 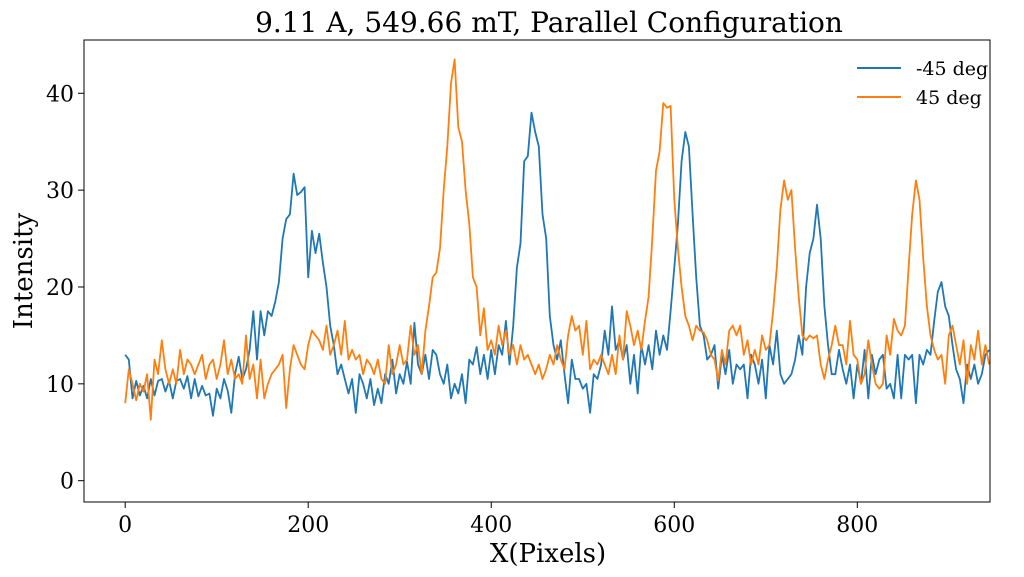 What do you see at coordinates (857, 525) in the screenshot?
I see `x-tick-label: 800` at bounding box center [857, 525].